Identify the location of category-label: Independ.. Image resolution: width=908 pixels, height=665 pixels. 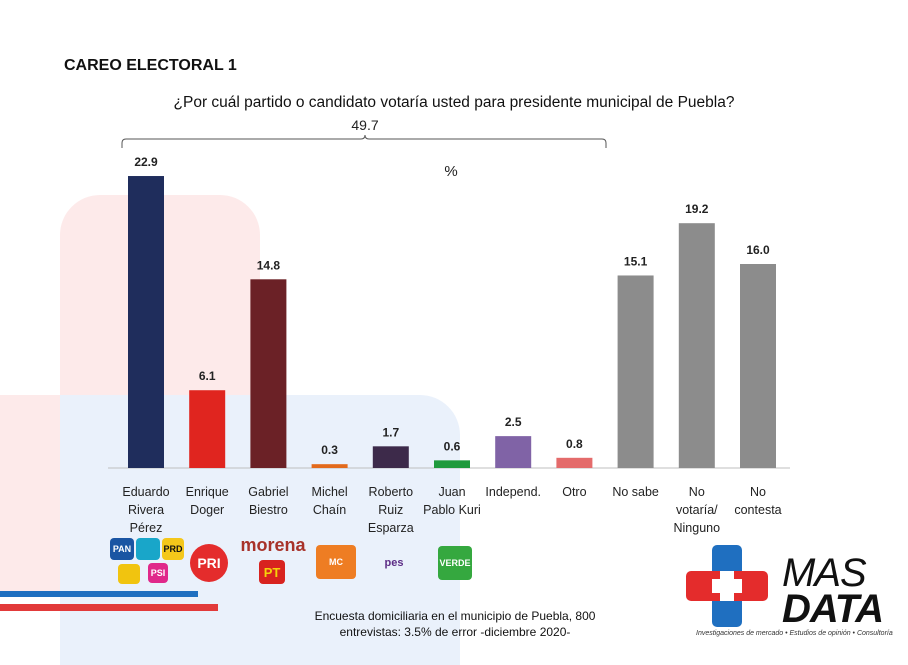
(513, 492).